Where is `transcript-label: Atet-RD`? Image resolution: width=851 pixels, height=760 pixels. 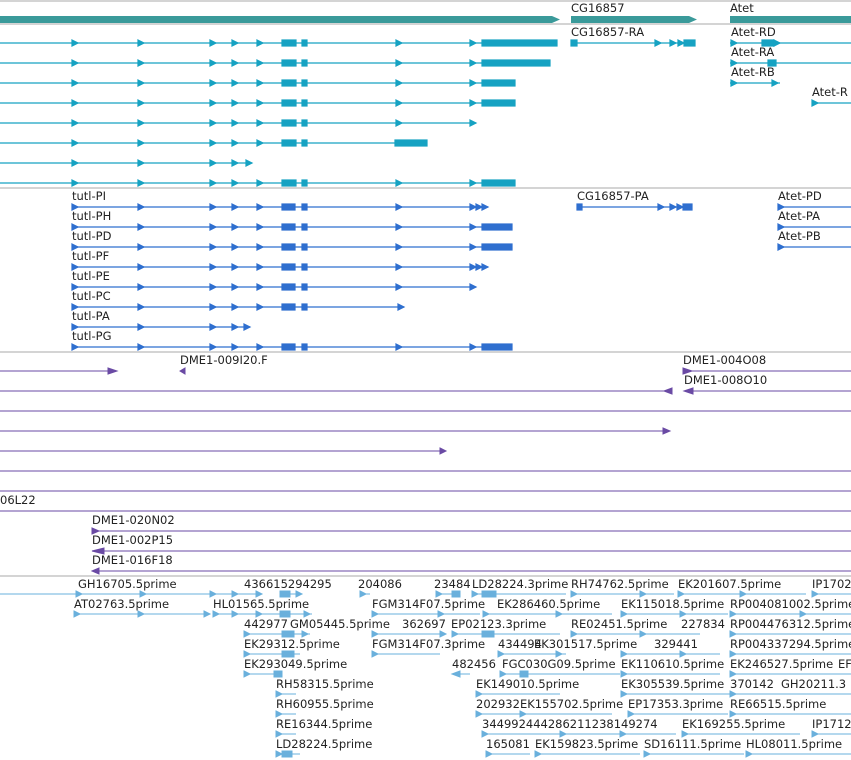 transcript-label: Atet-RD is located at coordinates (753, 32).